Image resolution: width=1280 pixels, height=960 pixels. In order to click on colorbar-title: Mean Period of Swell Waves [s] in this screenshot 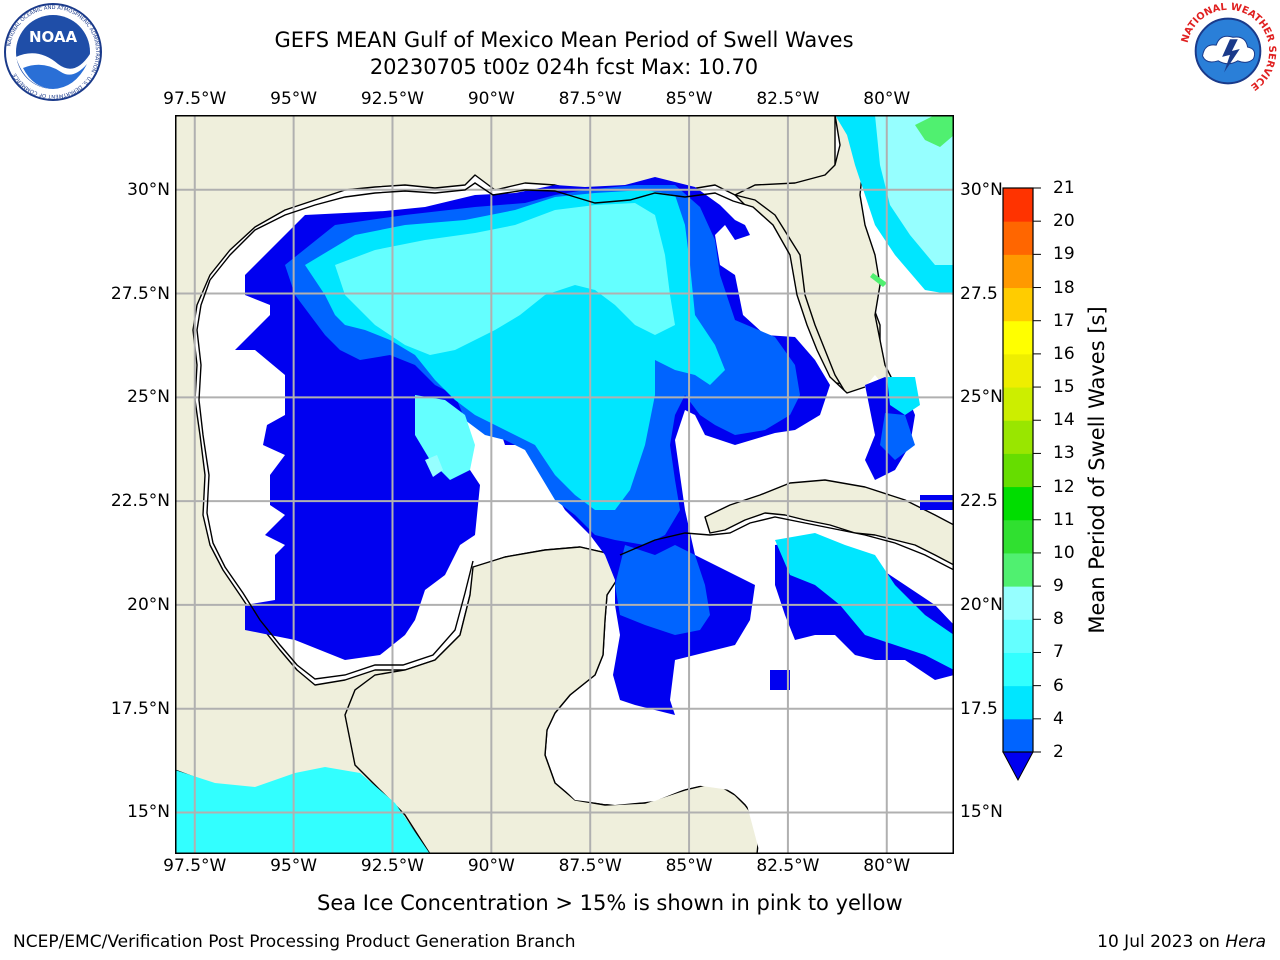, I will do `click(1097, 470)`.